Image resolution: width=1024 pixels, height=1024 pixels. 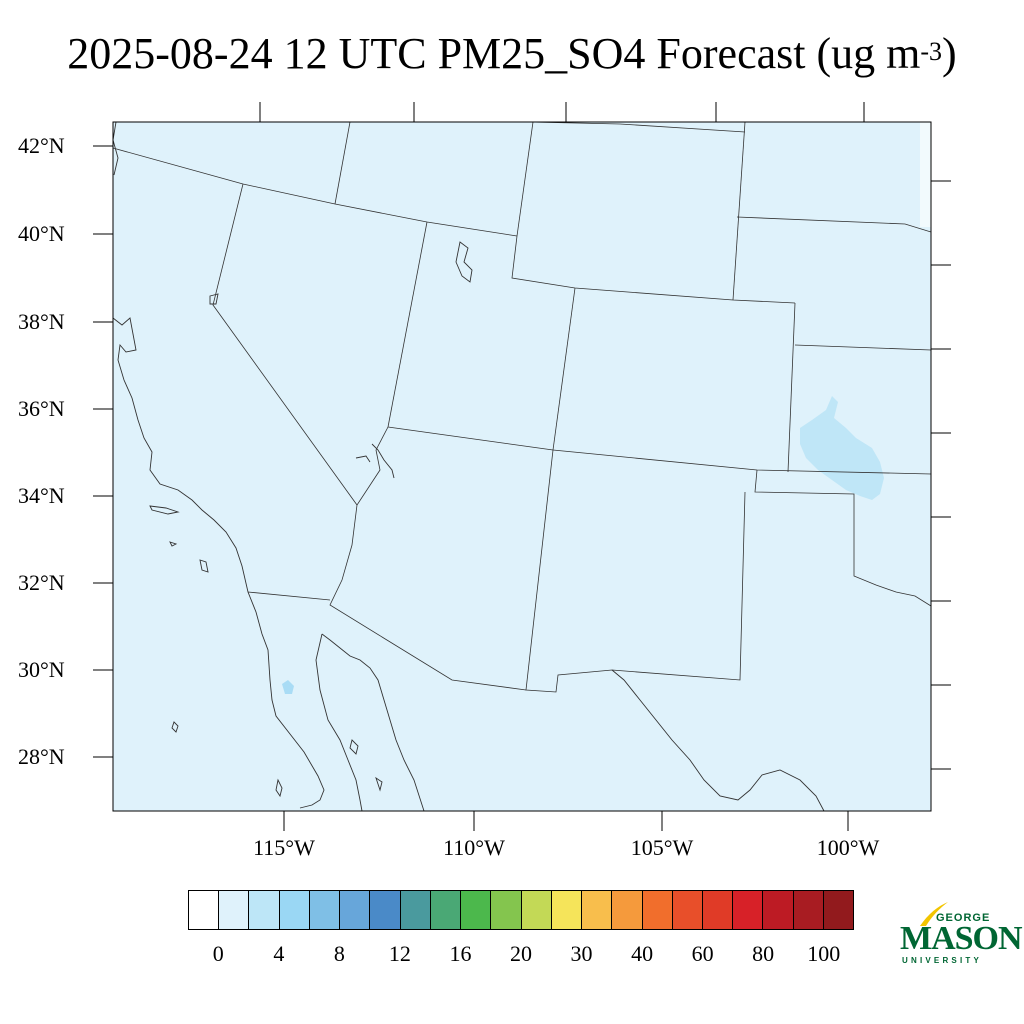 I want to click on colorbar-tick-label: 8, so click(x=339, y=953).